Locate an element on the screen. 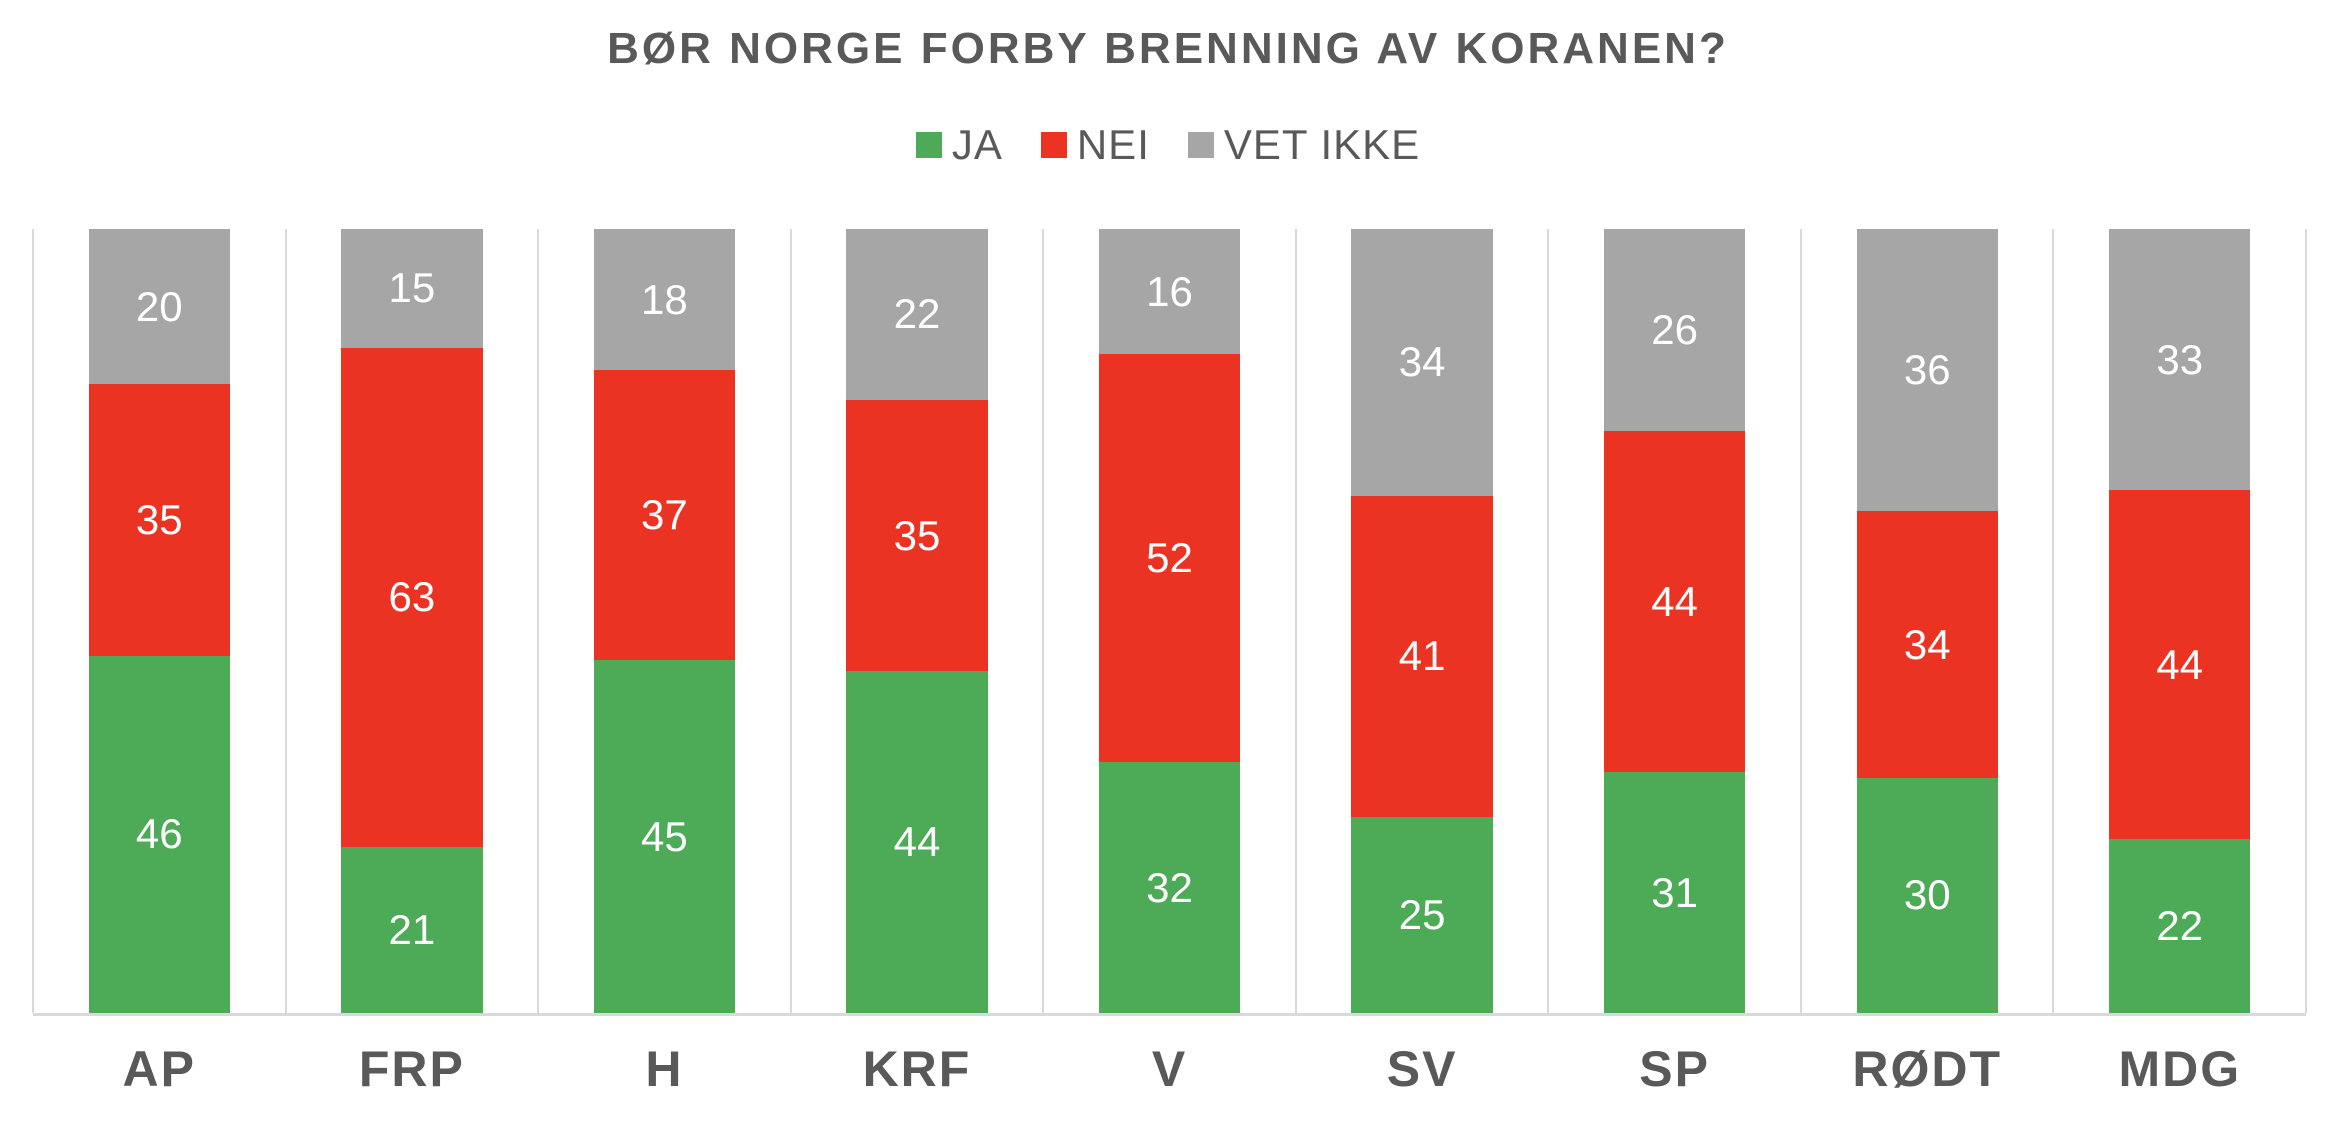  stacked-bar: 20 35 46 is located at coordinates (159, 621).